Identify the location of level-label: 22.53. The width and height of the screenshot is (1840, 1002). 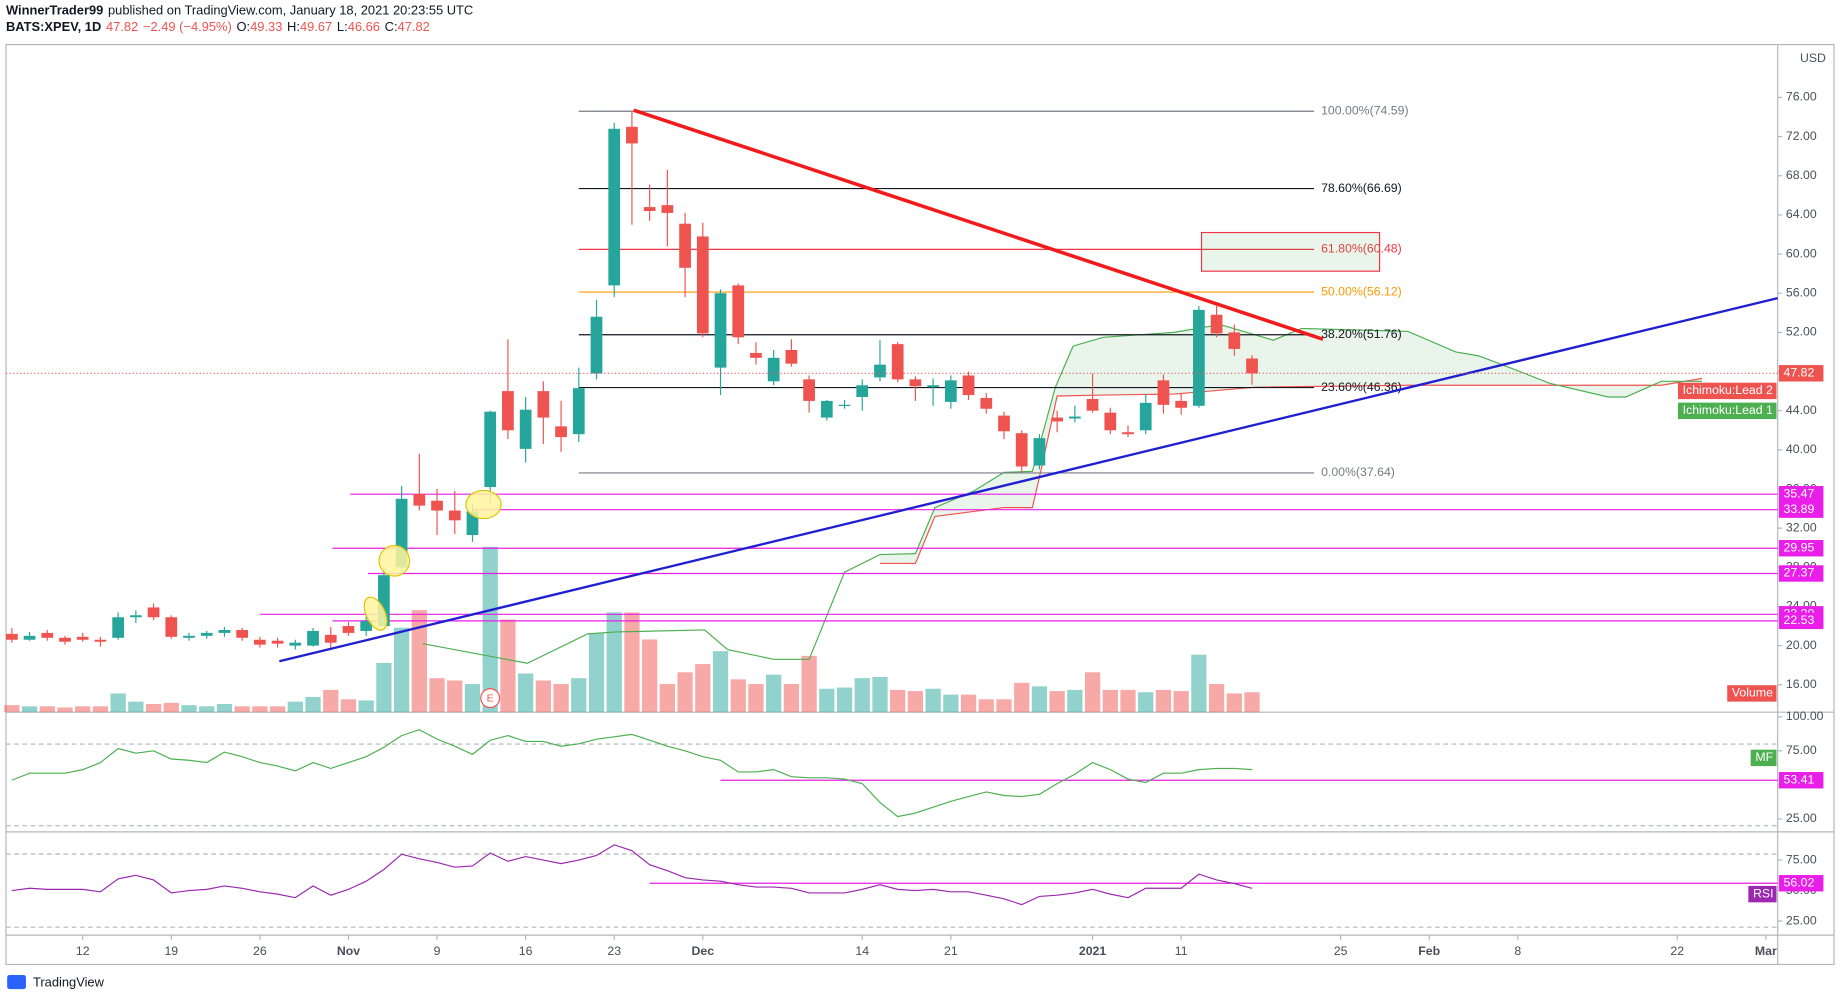
(1799, 620).